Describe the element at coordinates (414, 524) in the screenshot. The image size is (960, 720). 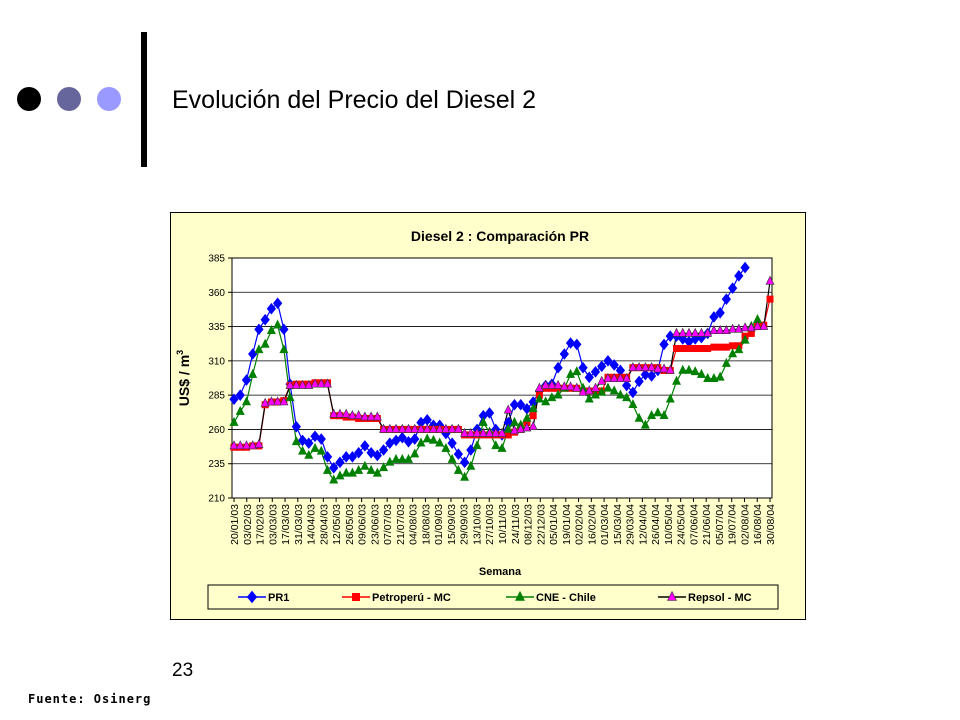
I see `x-tick-label: 04/08/03` at that location.